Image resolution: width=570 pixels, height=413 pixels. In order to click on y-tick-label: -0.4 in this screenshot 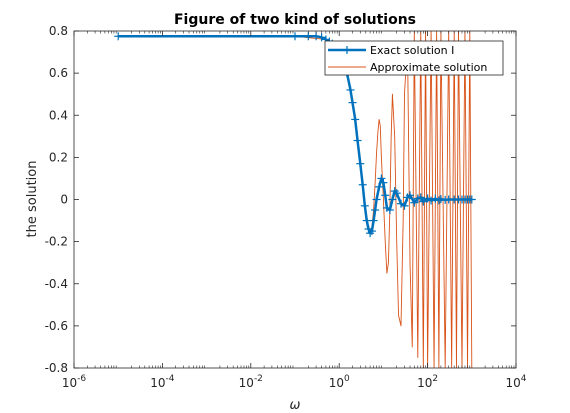, I will do `click(56, 284)`.